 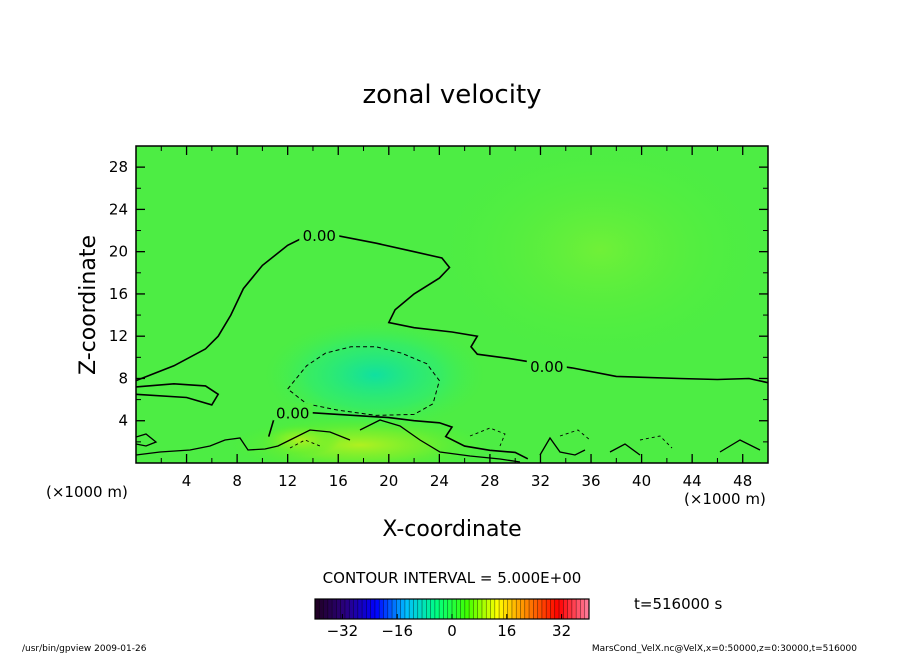 I want to click on x-tick-label: 44, so click(x=692, y=481).